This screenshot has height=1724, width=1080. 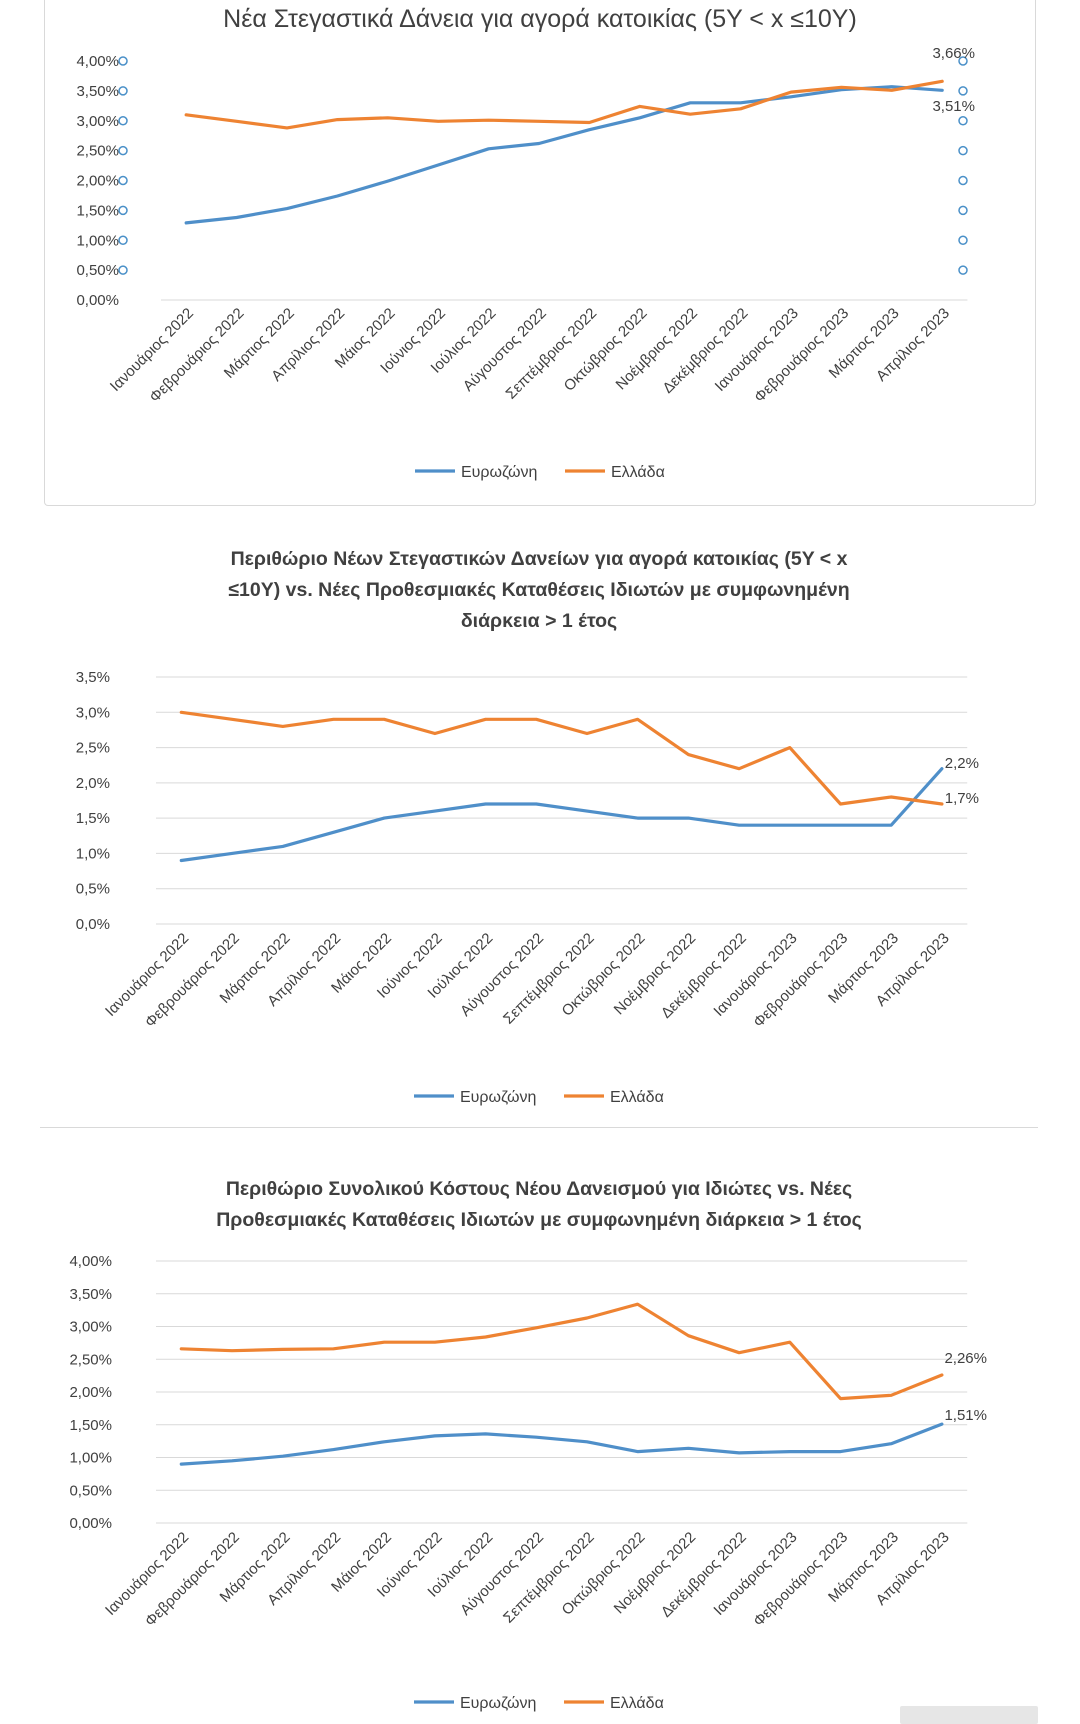 What do you see at coordinates (93, 677) in the screenshot?
I see `y-tick-label: 3,5%` at bounding box center [93, 677].